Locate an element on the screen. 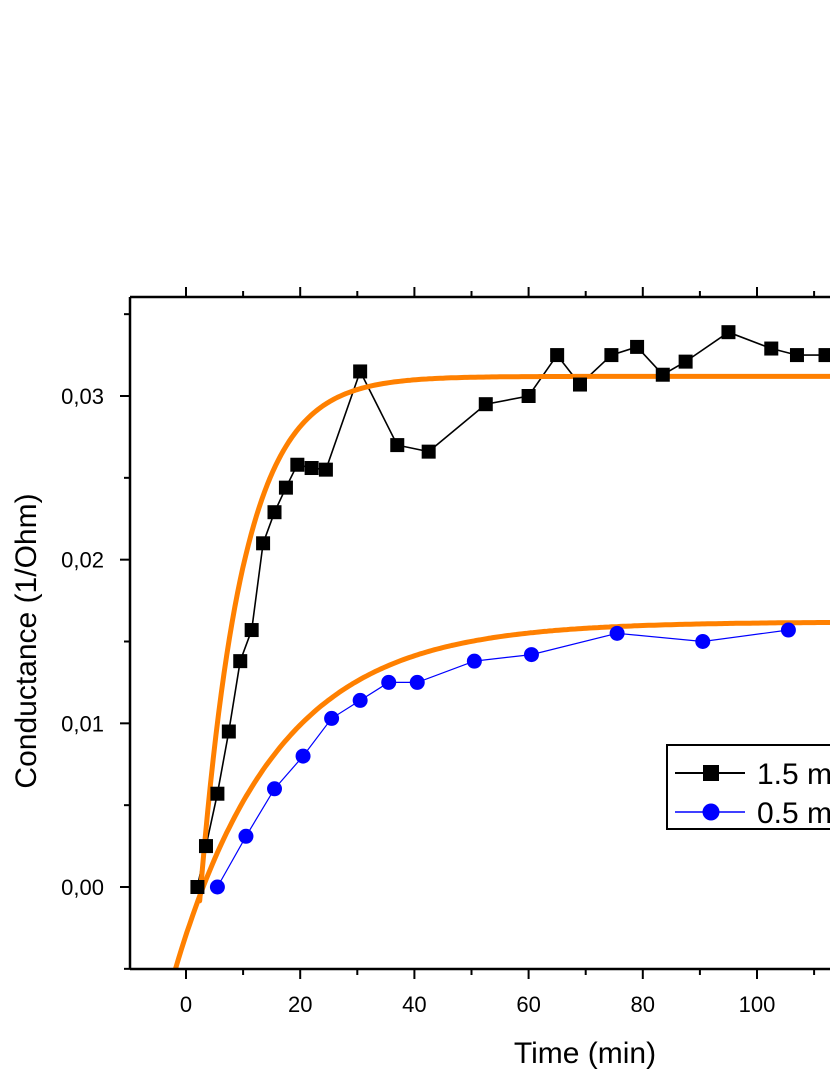 The height and width of the screenshot is (1075, 830). legend-marker-circle is located at coordinates (711, 812).